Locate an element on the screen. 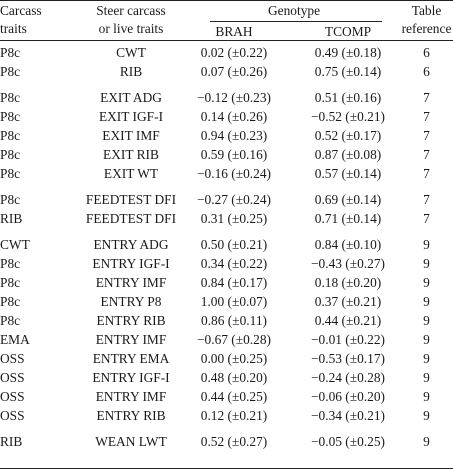 The image size is (453, 470). tcomp-value: 0.69 (±0.14) is located at coordinates (348, 199).